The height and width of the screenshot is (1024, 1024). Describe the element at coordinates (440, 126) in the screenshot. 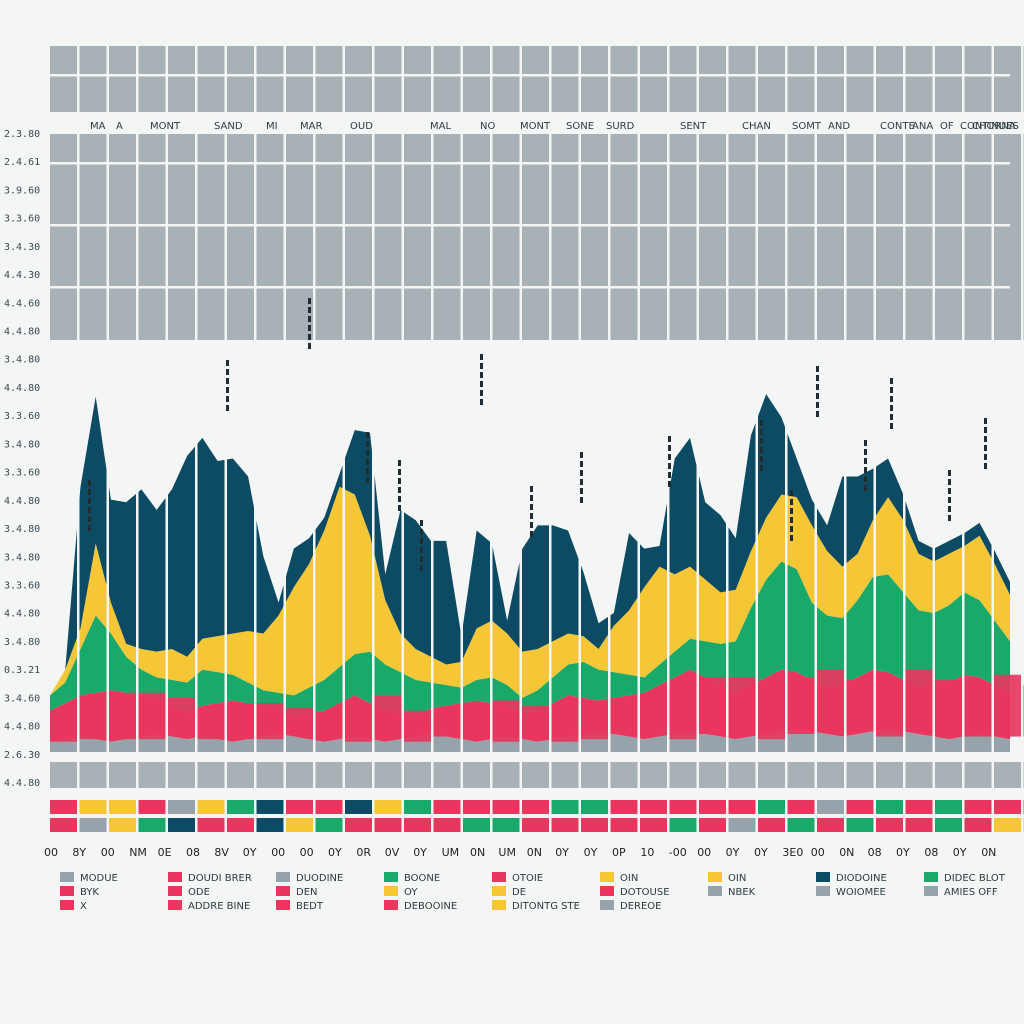

I see `top-label: MAL` at that location.